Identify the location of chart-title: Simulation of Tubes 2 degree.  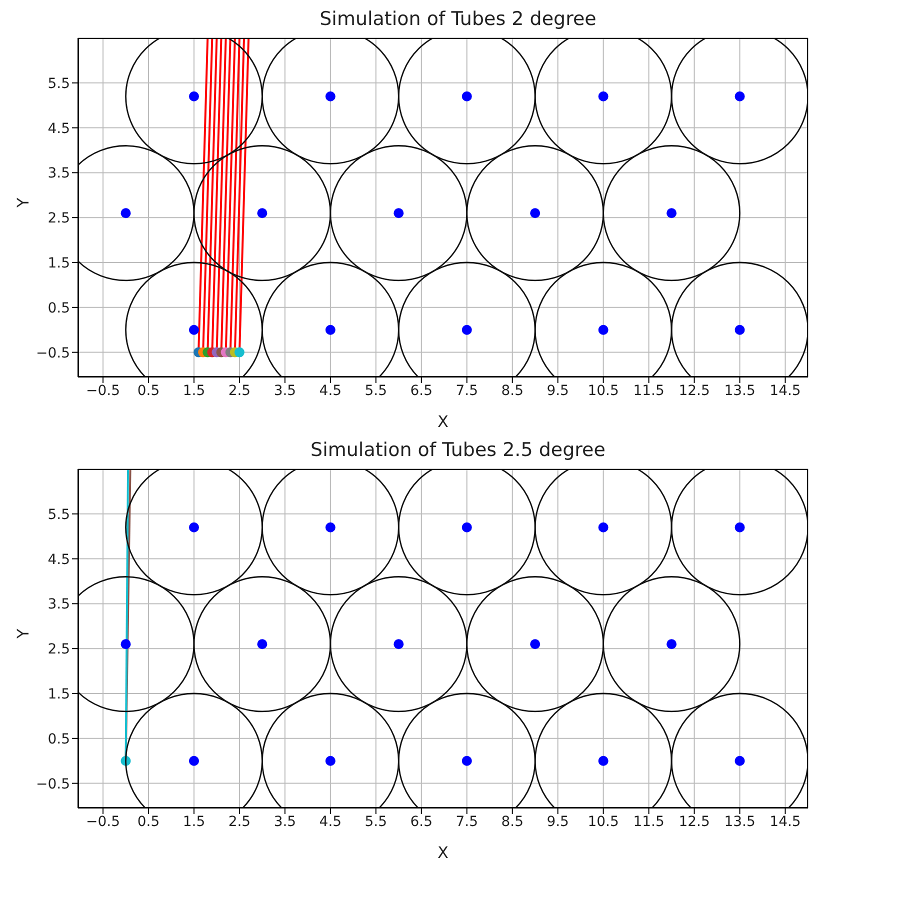
(458, 19).